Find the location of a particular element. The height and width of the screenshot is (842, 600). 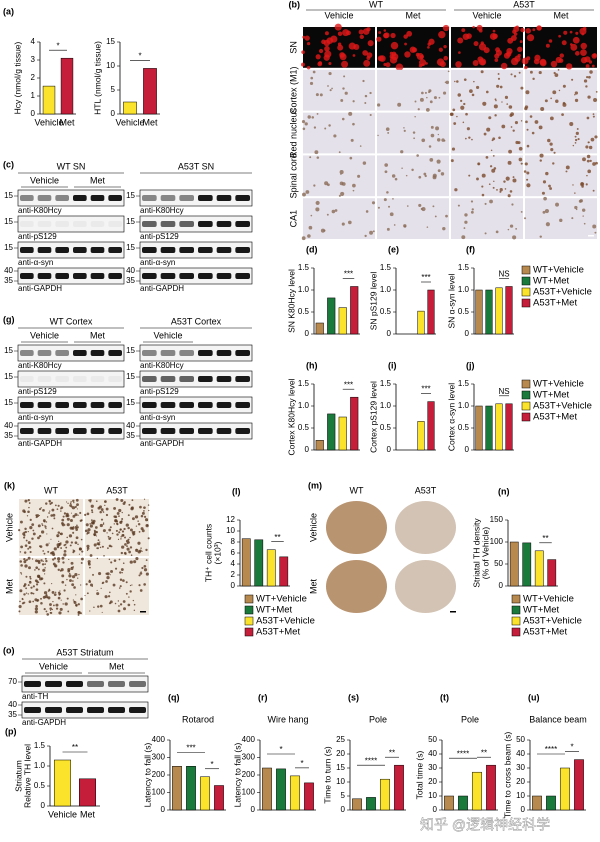

blot-title: A53T Striatum is located at coordinates (84, 652).